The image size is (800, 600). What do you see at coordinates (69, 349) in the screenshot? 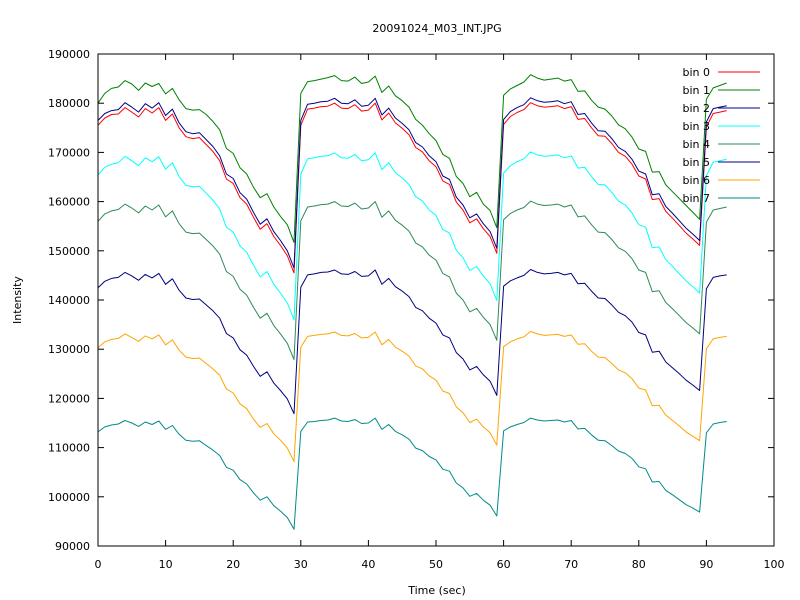
I see `y-tick-label: 130000` at bounding box center [69, 349].